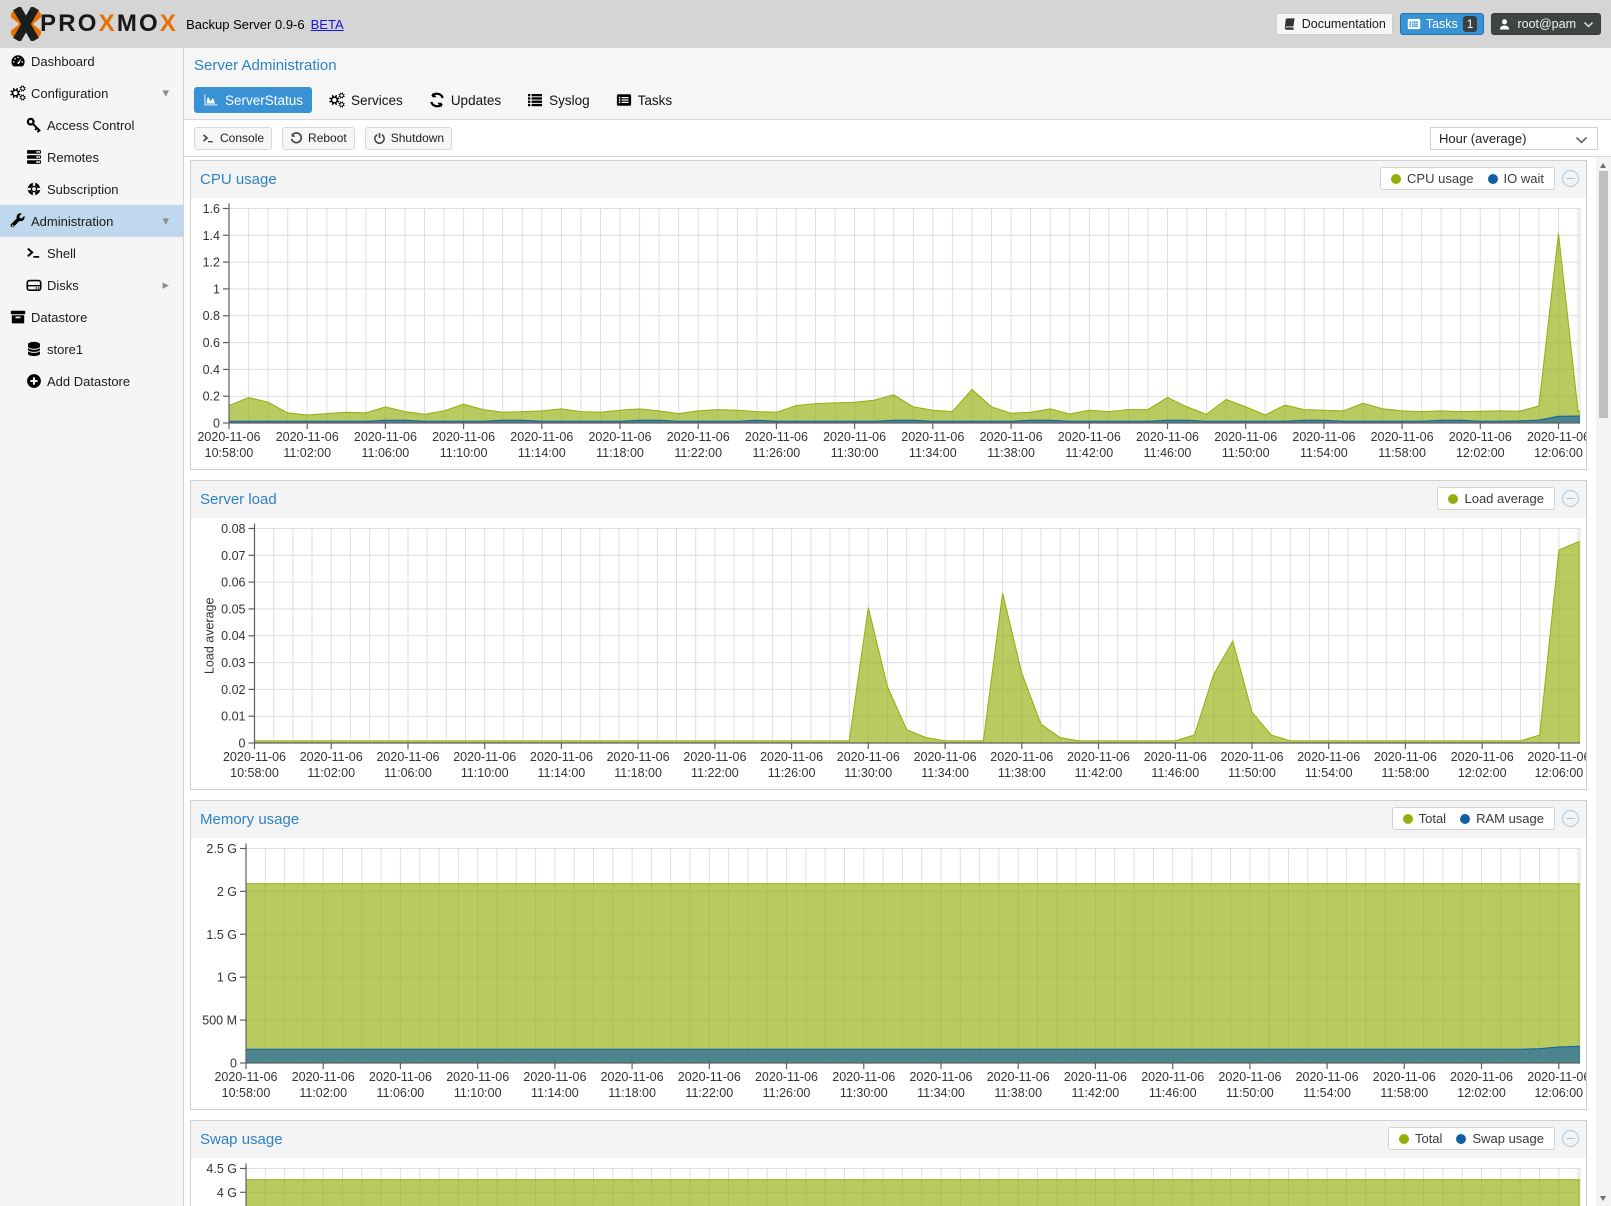  What do you see at coordinates (227, 892) in the screenshot?
I see `svg-text: 2 G` at bounding box center [227, 892].